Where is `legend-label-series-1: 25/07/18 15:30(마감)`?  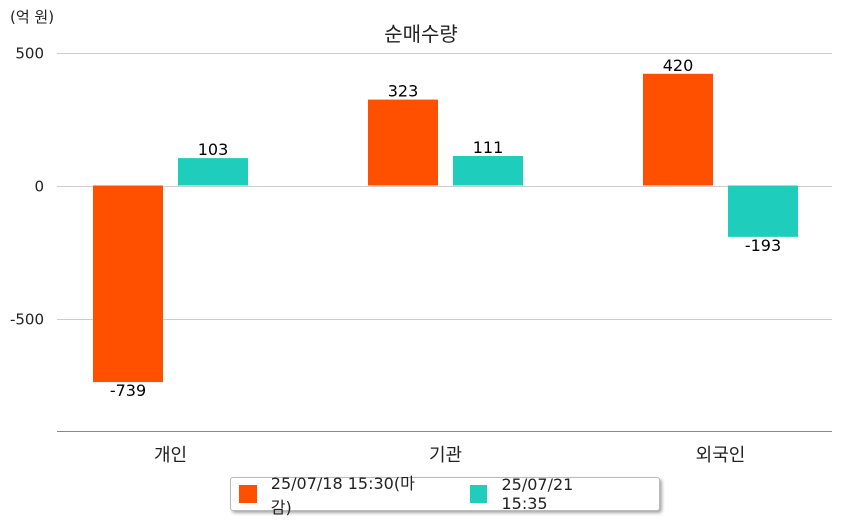
legend-label-series-1: 25/07/18 15:30(마감) is located at coordinates (342, 495).